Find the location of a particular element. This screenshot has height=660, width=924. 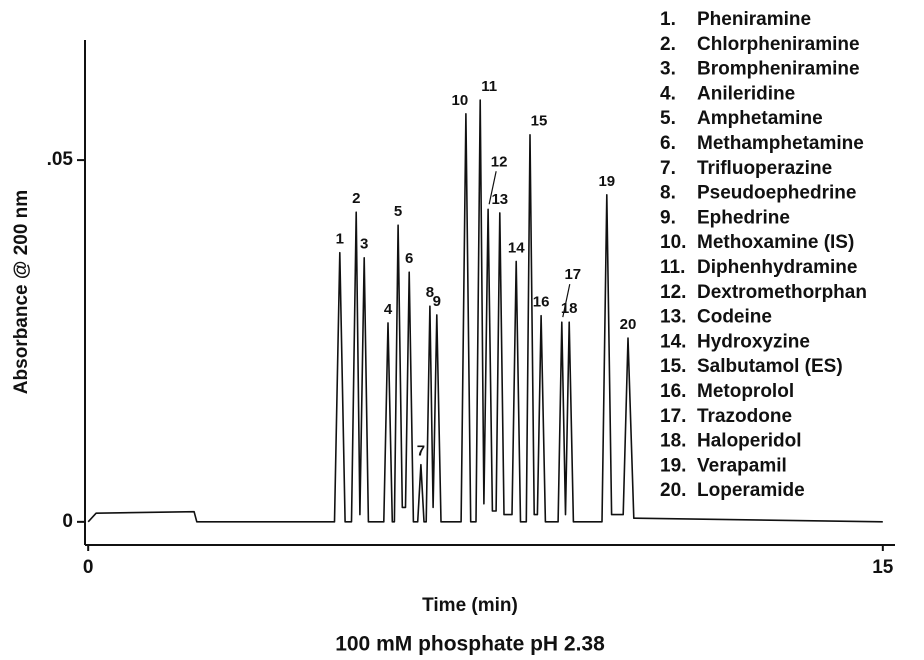

legend-name: Salbutamol (ES) is located at coordinates (770, 366).